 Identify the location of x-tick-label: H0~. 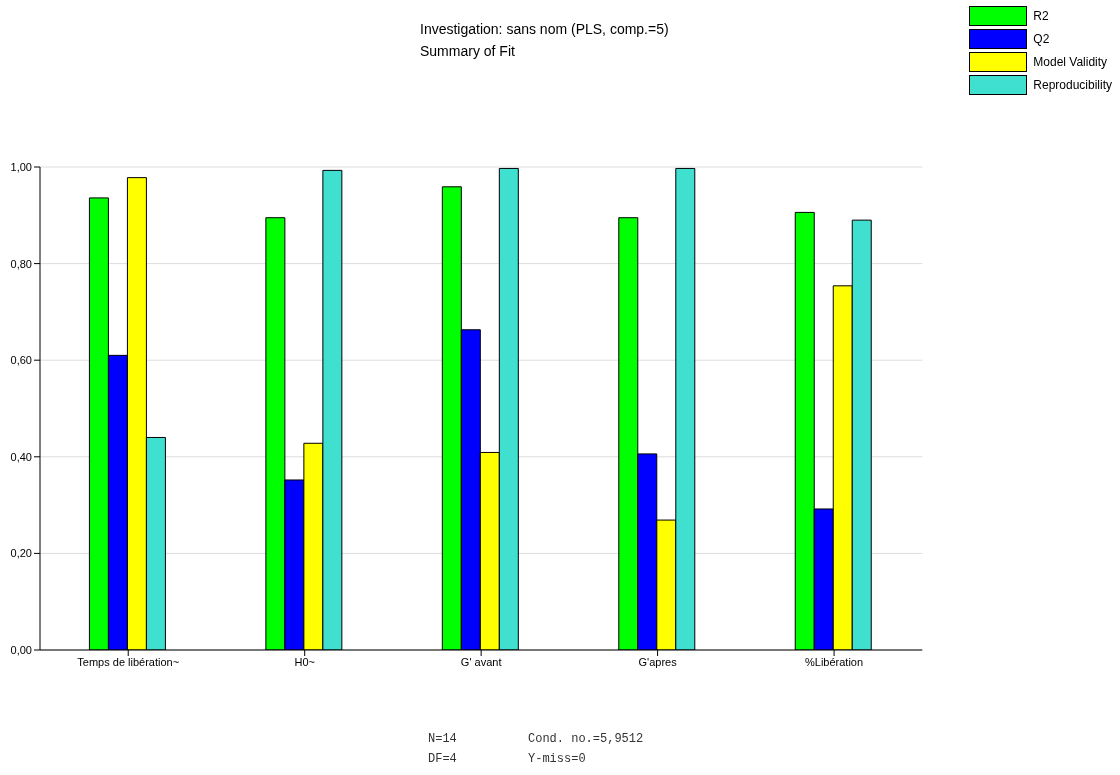
(304, 661).